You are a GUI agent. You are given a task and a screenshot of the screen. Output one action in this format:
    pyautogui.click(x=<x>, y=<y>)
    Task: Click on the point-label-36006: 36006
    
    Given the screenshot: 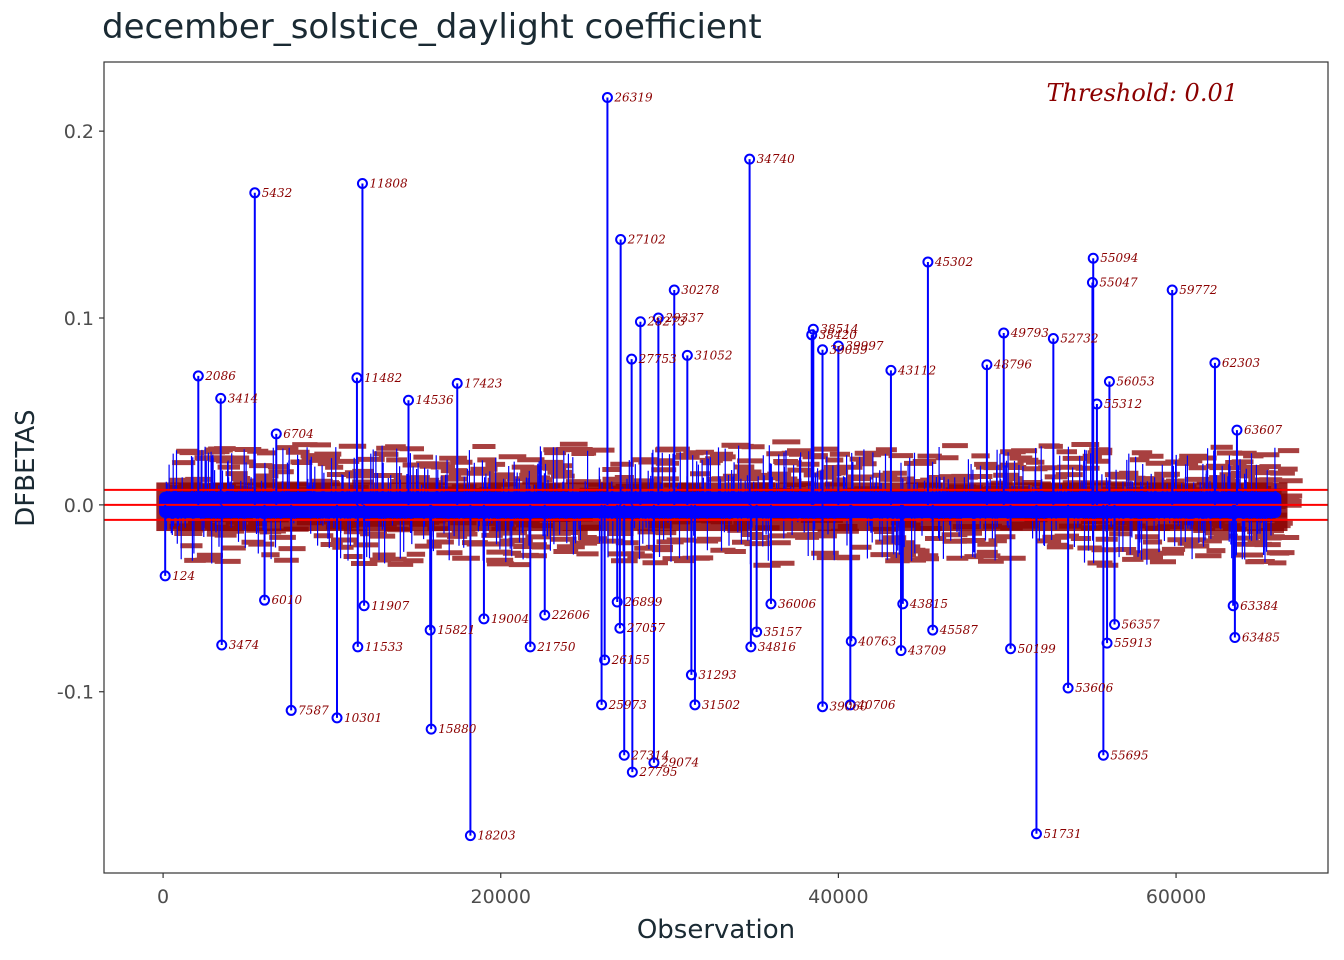 What is the action you would take?
    pyautogui.click(x=797, y=604)
    